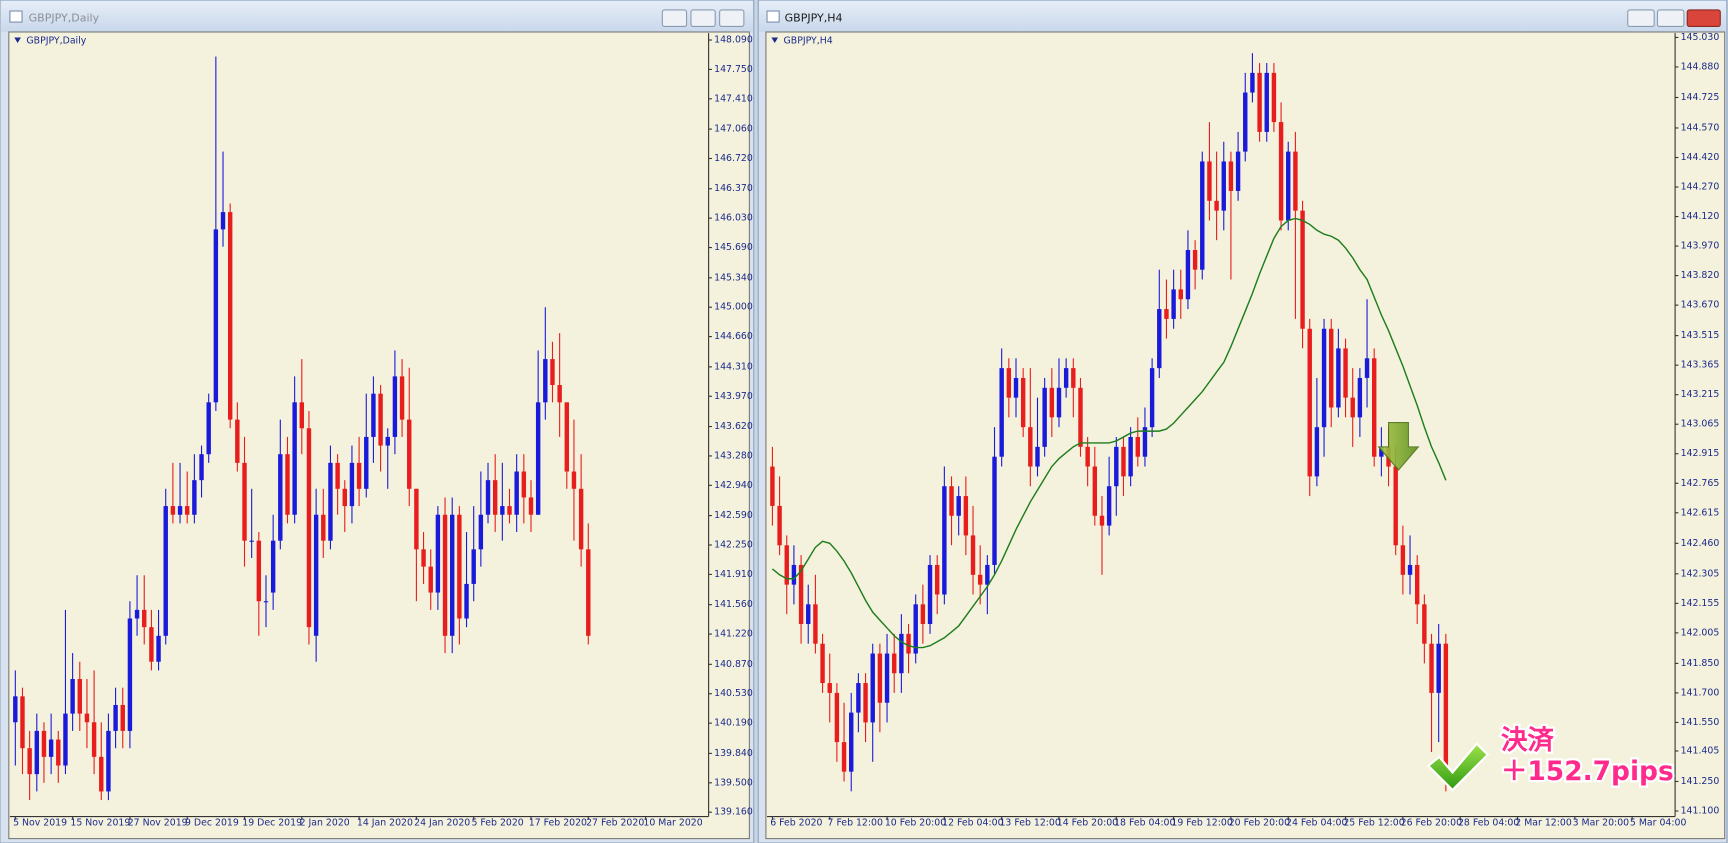  I want to click on y-tick-label: 142.460, so click(1700, 543).